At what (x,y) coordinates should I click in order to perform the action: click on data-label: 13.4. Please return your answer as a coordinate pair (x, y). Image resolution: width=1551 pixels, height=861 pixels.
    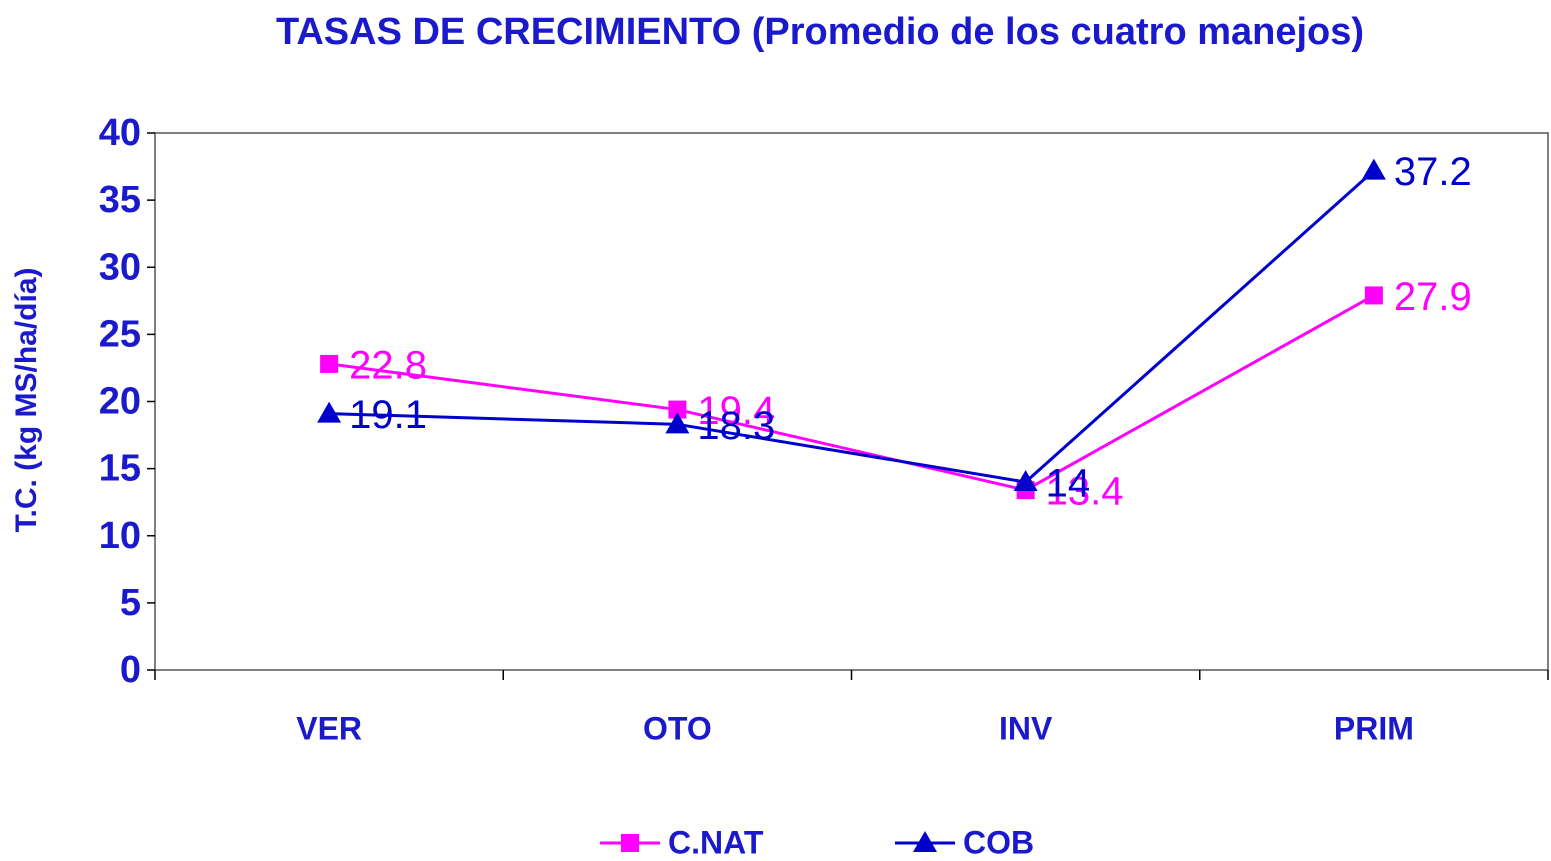
    Looking at the image, I should click on (1085, 492).